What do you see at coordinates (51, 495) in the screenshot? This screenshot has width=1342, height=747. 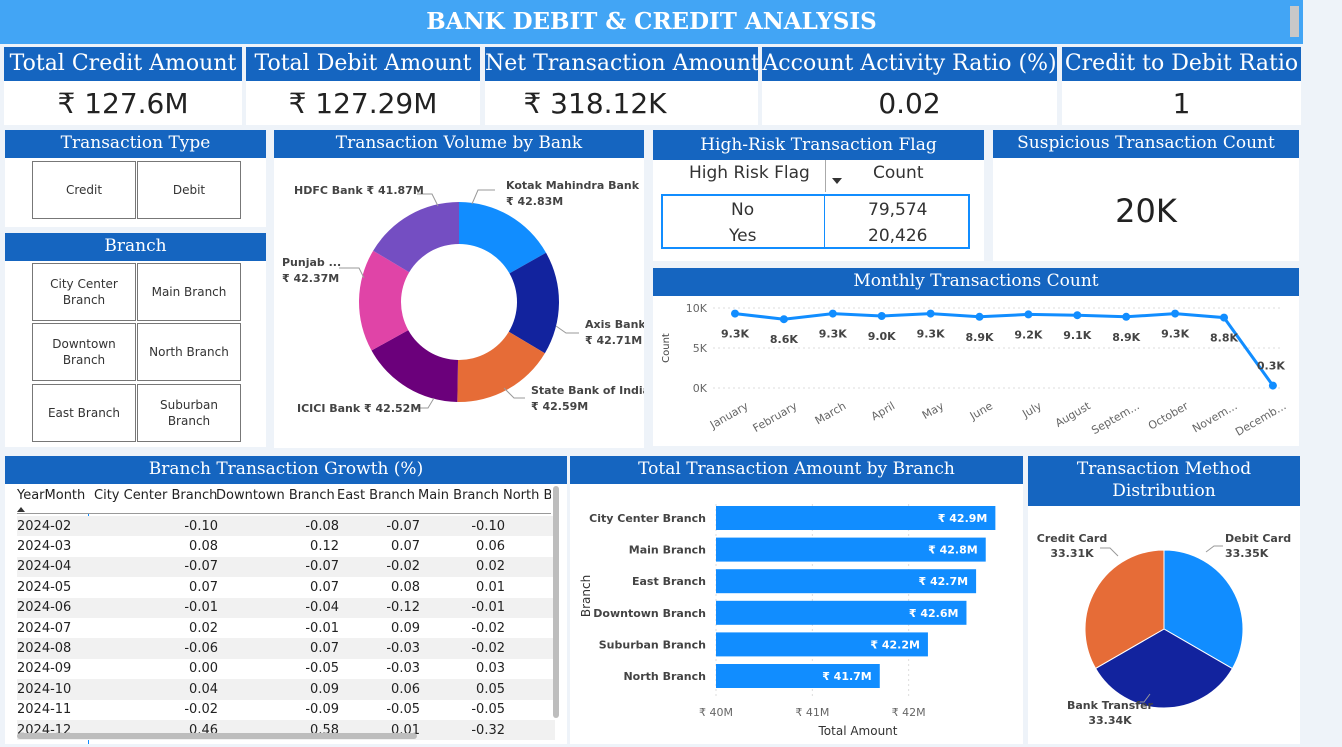 I see `col-header-yearmonth: YearMonth` at bounding box center [51, 495].